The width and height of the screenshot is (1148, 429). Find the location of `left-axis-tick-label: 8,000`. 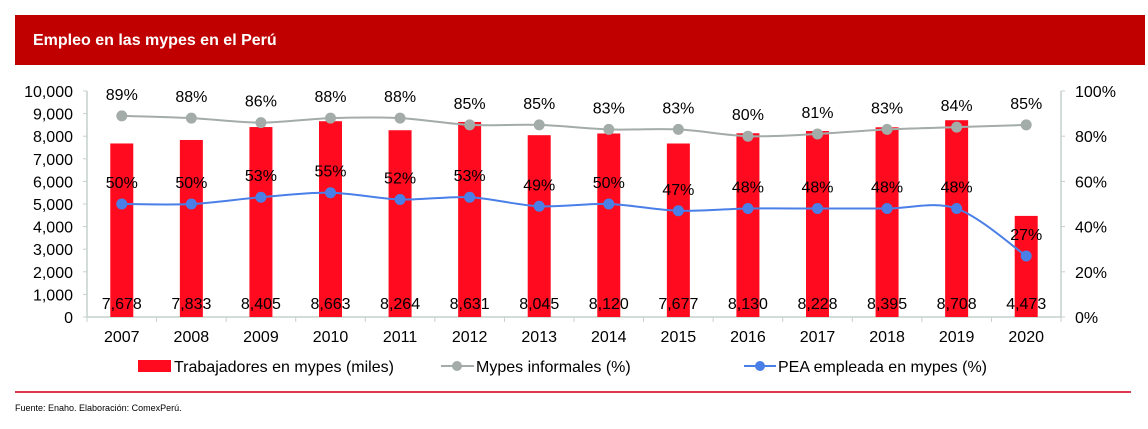

left-axis-tick-label: 8,000 is located at coordinates (53, 137).